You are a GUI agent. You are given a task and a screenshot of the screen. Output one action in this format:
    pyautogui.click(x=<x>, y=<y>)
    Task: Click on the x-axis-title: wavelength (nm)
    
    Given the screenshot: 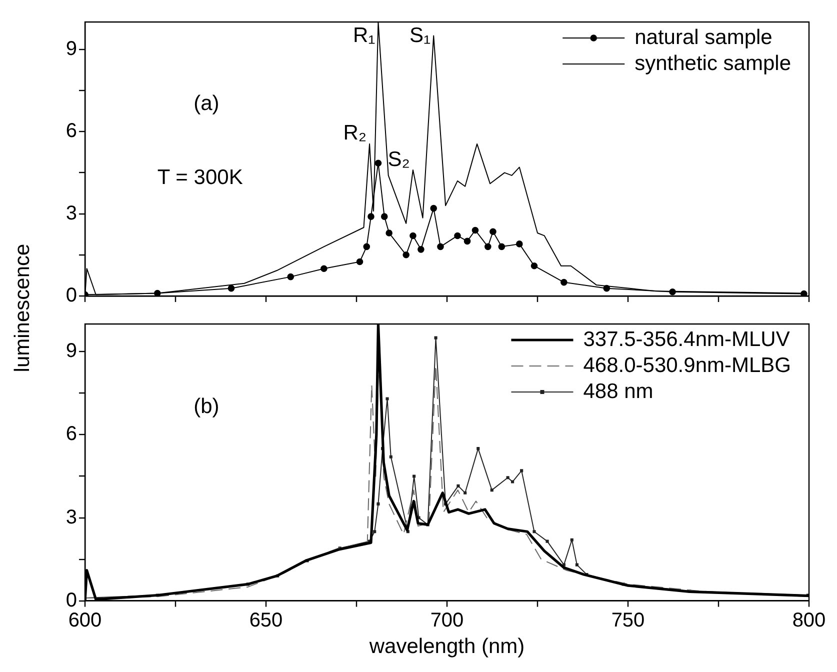 What is the action you would take?
    pyautogui.click(x=446, y=646)
    